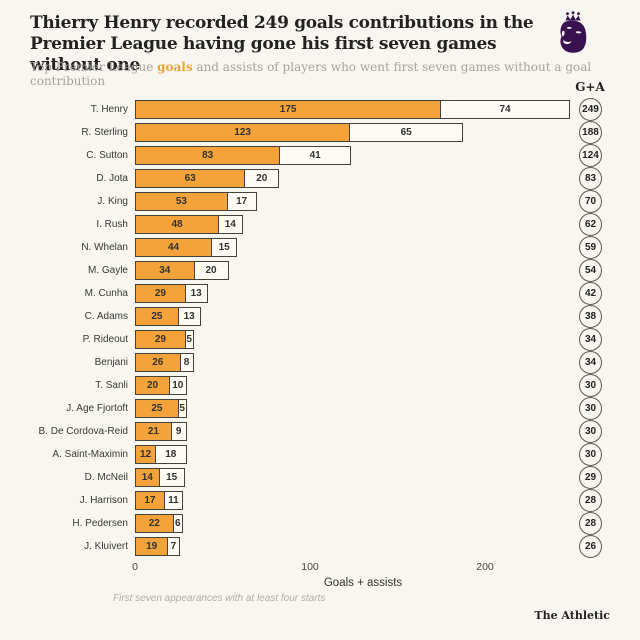  What do you see at coordinates (590, 293) in the screenshot?
I see `total-badge: 42` at bounding box center [590, 293].